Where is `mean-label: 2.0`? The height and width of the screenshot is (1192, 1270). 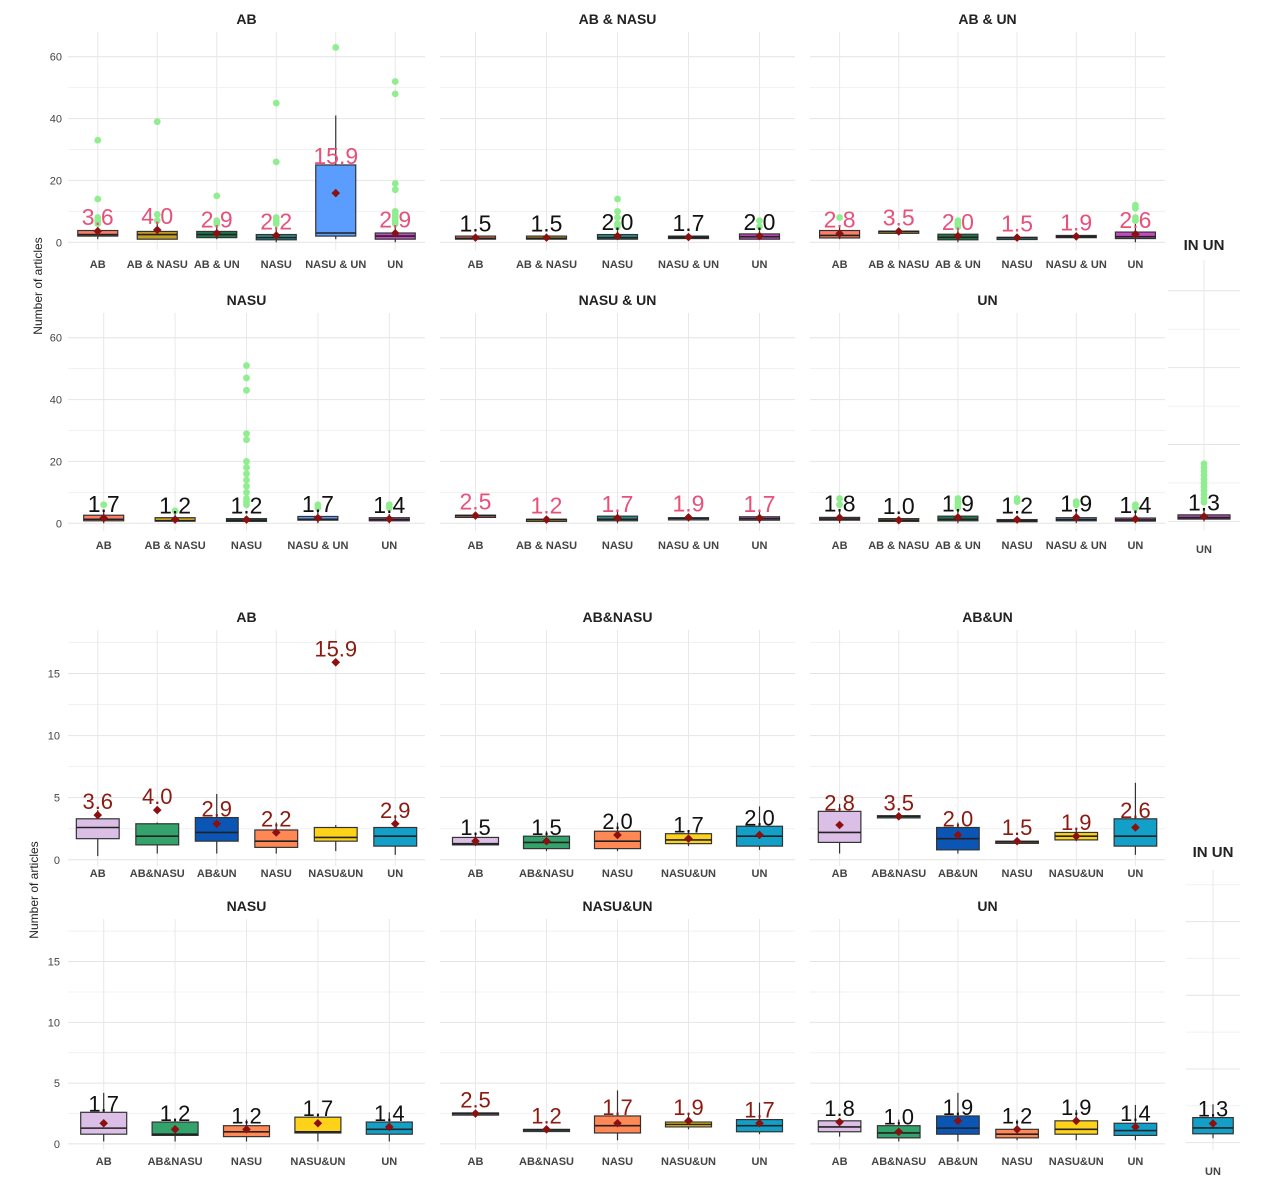 mean-label: 2.0 is located at coordinates (760, 222).